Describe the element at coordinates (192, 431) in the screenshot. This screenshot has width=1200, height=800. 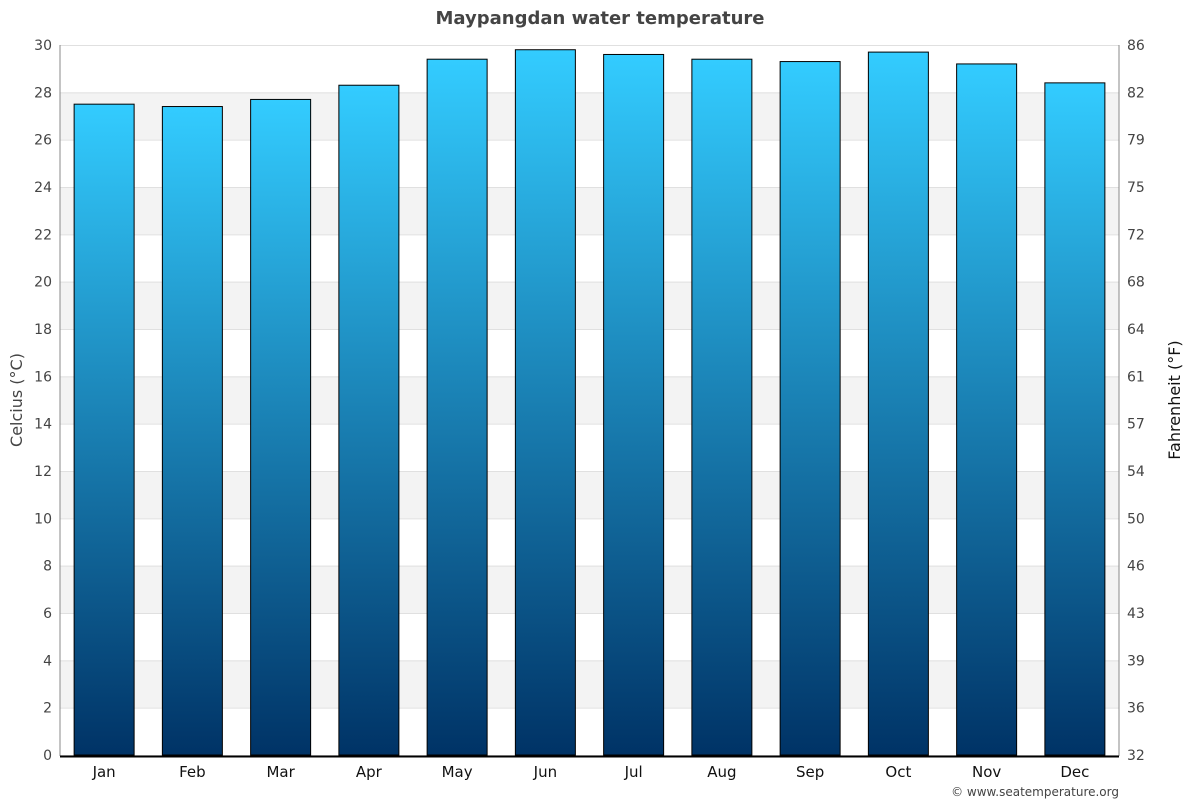
I see `bar-feb` at that location.